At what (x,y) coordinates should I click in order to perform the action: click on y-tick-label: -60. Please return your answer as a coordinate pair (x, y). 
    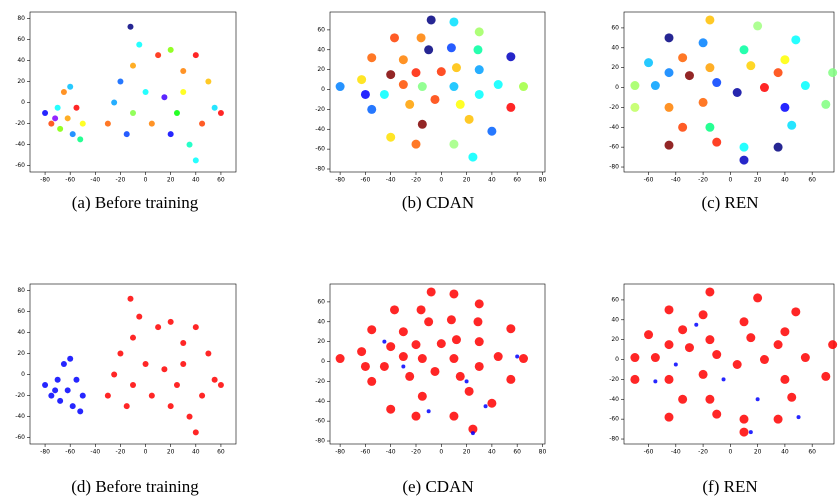
    Looking at the image, I should click on (20, 437).